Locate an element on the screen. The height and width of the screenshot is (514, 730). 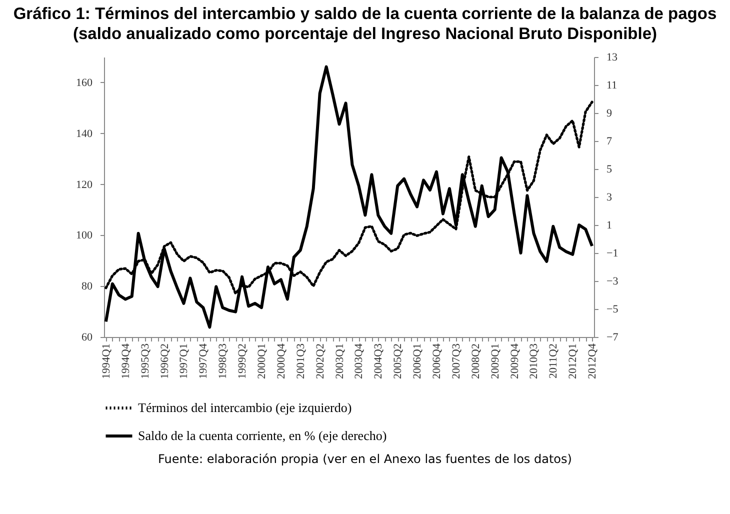
x-tick-label: 1994Q1 is located at coordinates (106, 361).